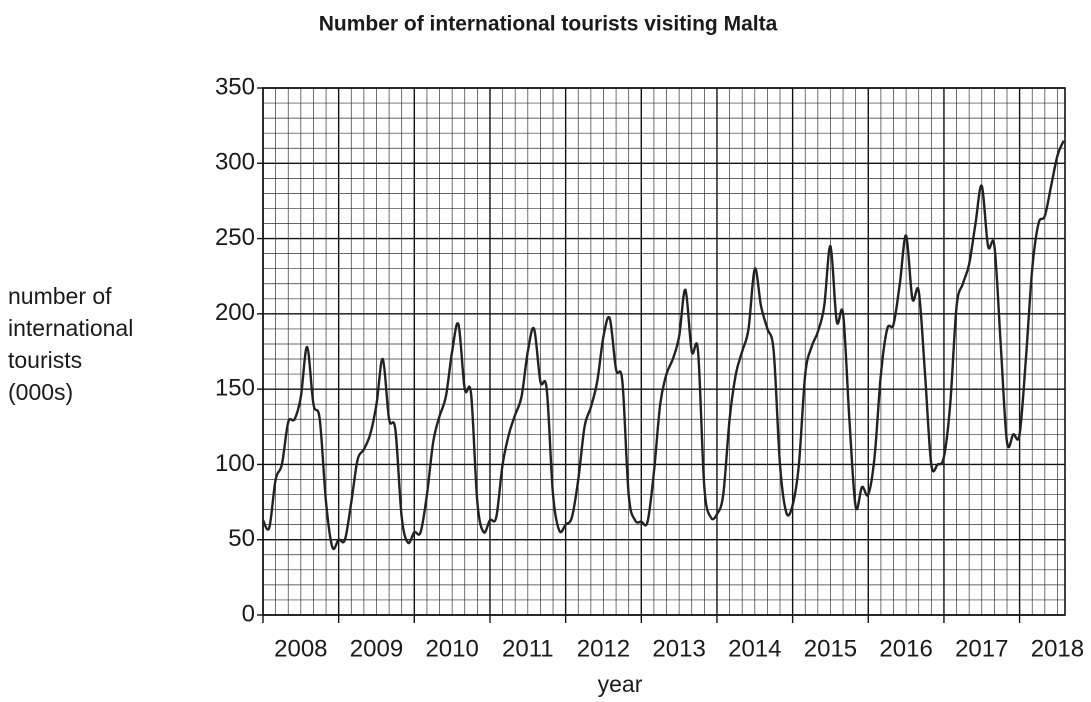 This screenshot has width=1091, height=702. What do you see at coordinates (40, 392) in the screenshot?
I see `y-axis-label: (000s)` at bounding box center [40, 392].